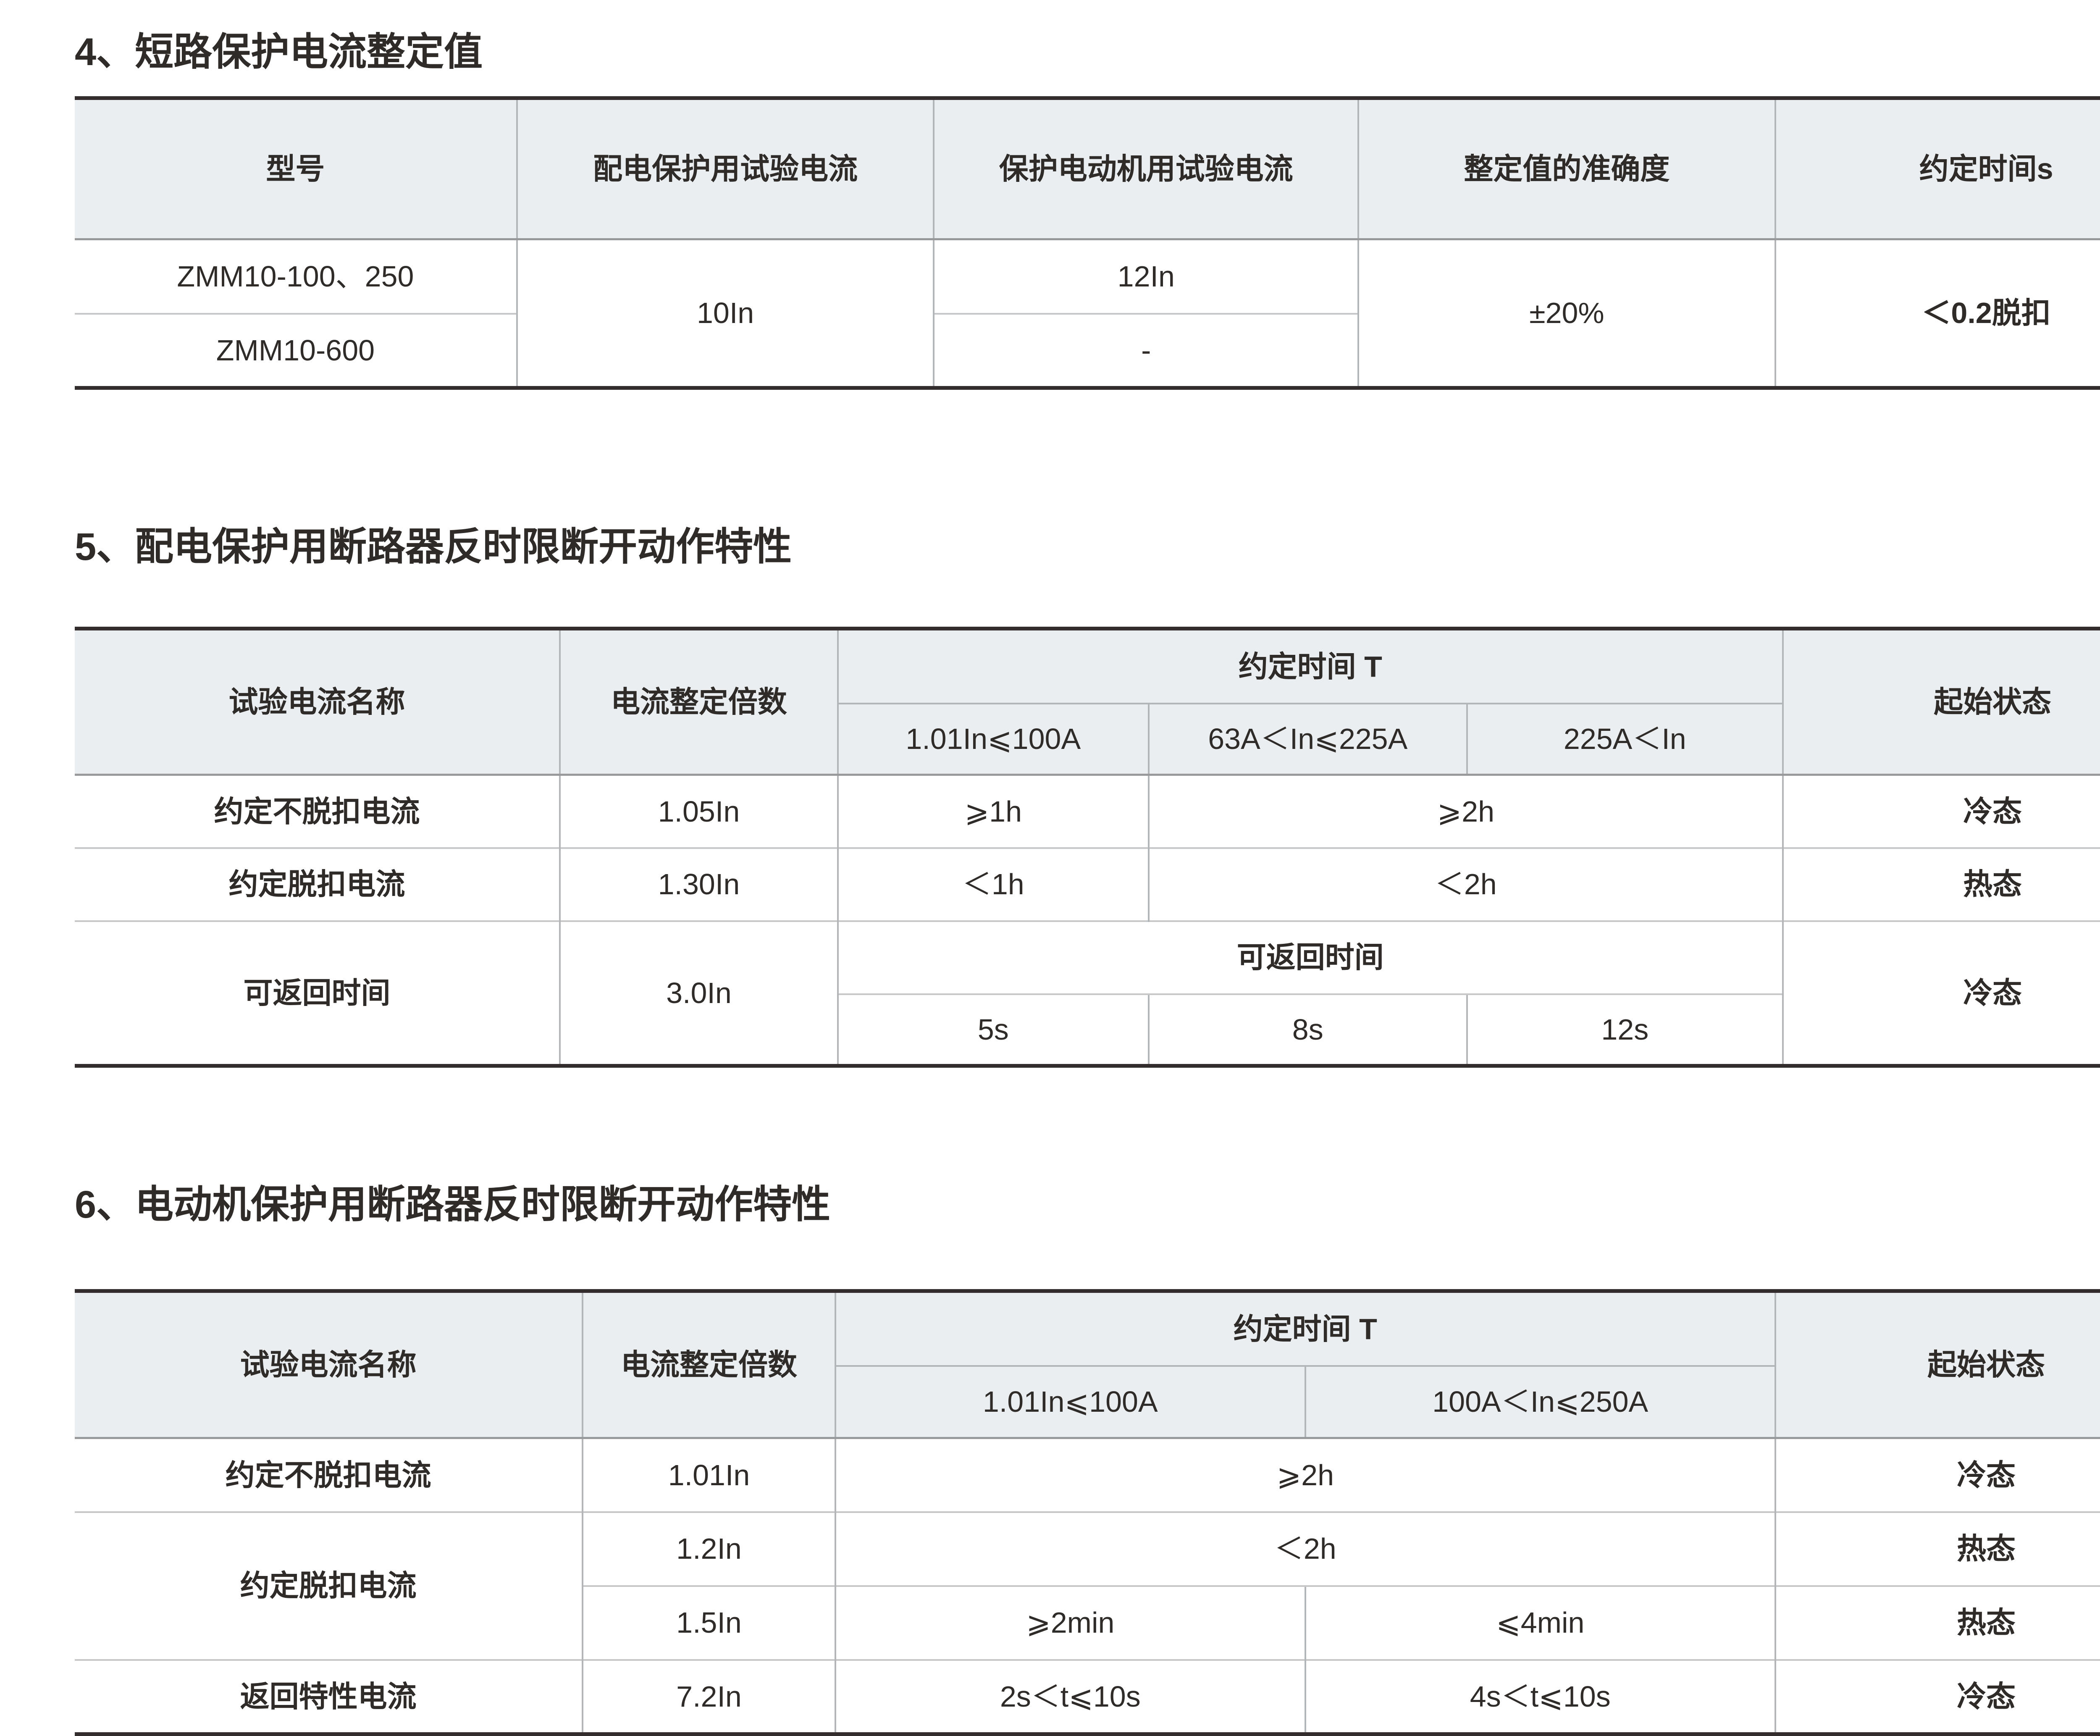 This screenshot has height=1736, width=2100. Describe the element at coordinates (1937, 168) in the screenshot. I see `header-cell: 约定时间s` at that location.